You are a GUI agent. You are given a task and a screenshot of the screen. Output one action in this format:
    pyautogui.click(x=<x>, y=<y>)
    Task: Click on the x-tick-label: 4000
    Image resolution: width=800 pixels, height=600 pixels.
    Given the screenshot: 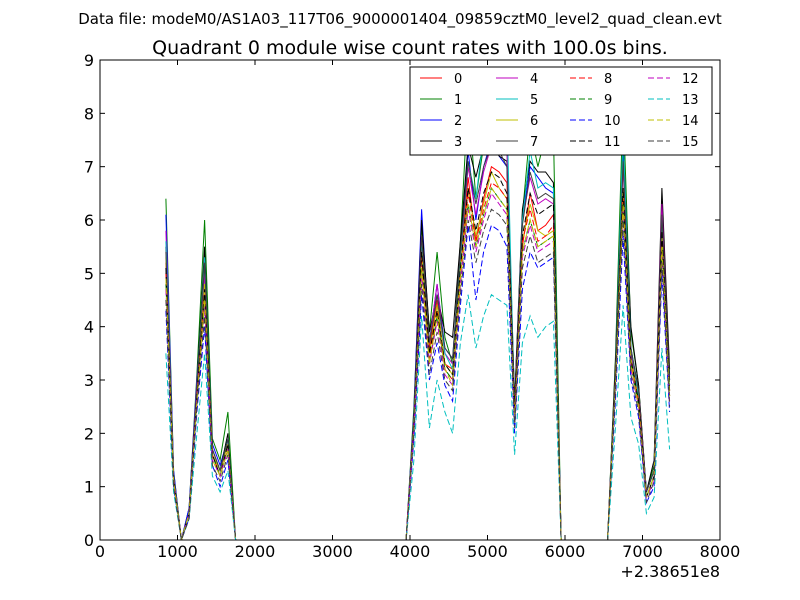 What is the action you would take?
    pyautogui.click(x=410, y=551)
    